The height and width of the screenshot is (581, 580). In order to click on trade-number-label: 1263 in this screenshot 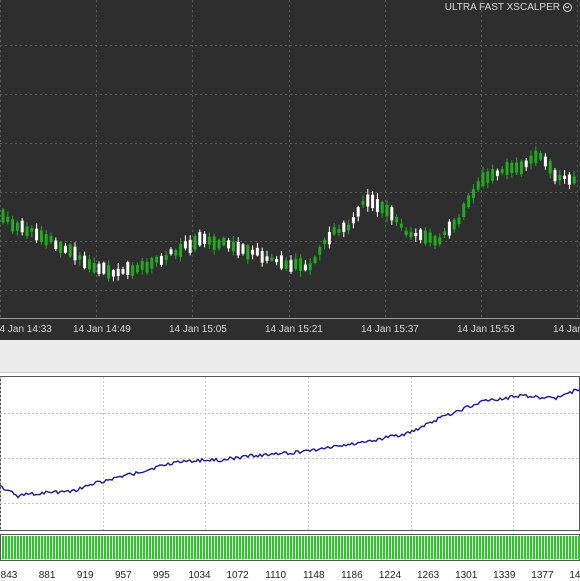, I will do `click(428, 575)`.